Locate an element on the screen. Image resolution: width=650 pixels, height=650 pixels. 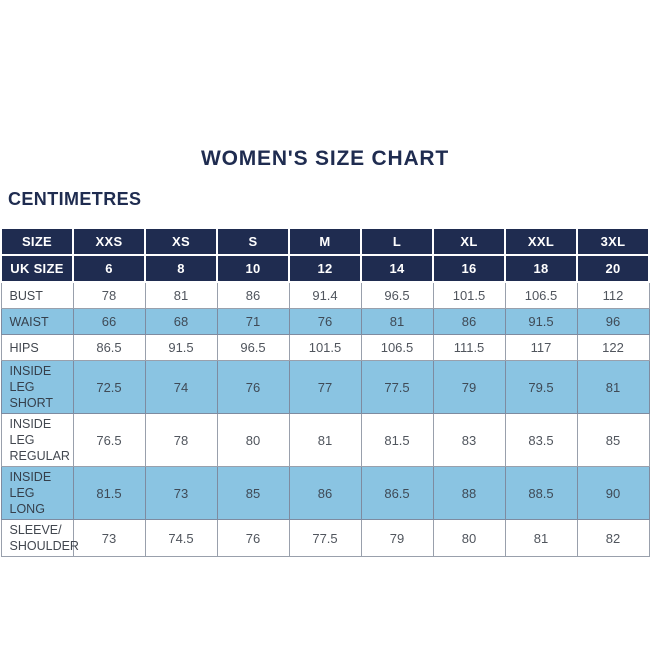
size-label-header-cell: SIZE is located at coordinates (37, 241).